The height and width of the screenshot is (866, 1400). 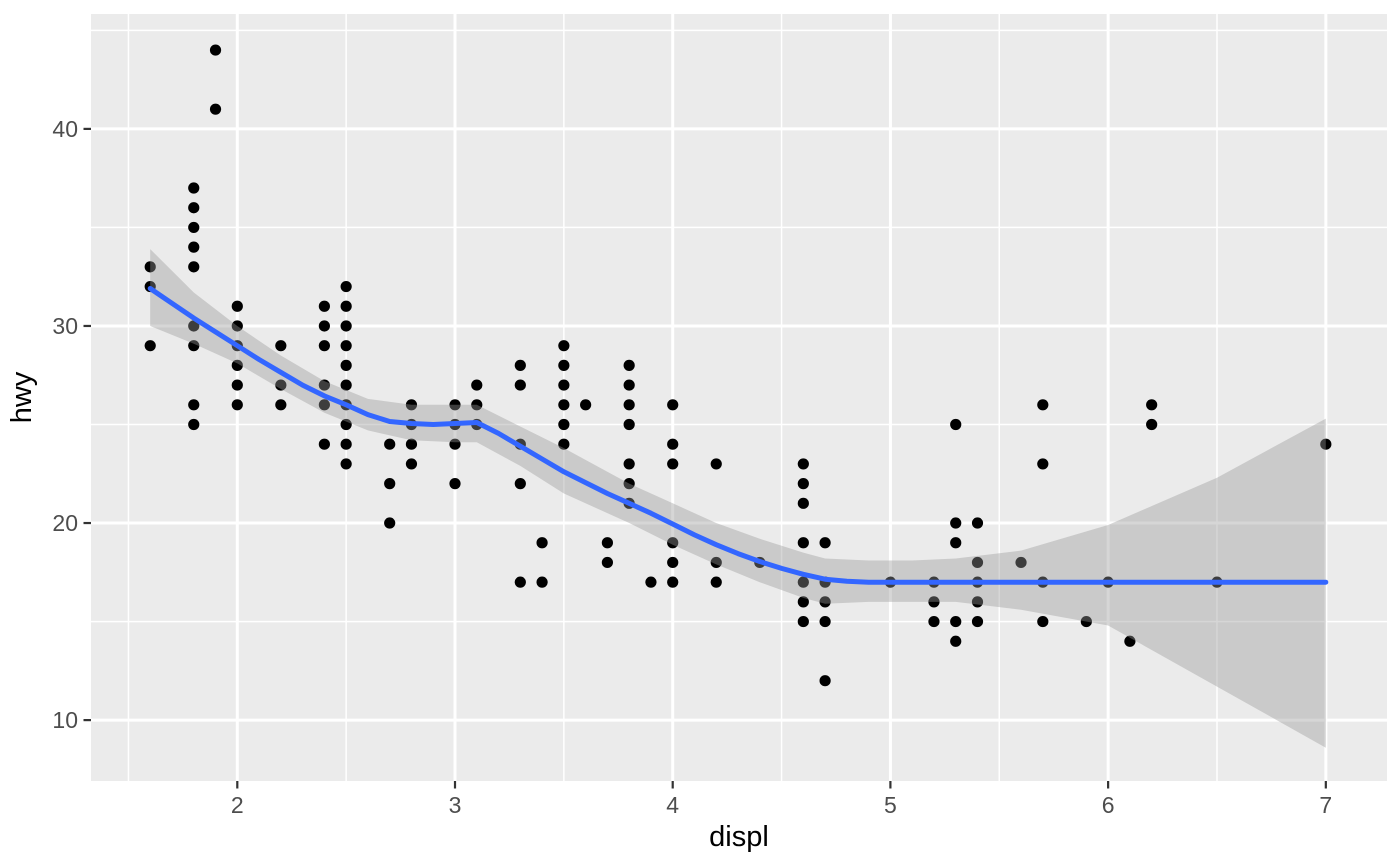 What do you see at coordinates (890, 805) in the screenshot?
I see `x-tick-label: 5` at bounding box center [890, 805].